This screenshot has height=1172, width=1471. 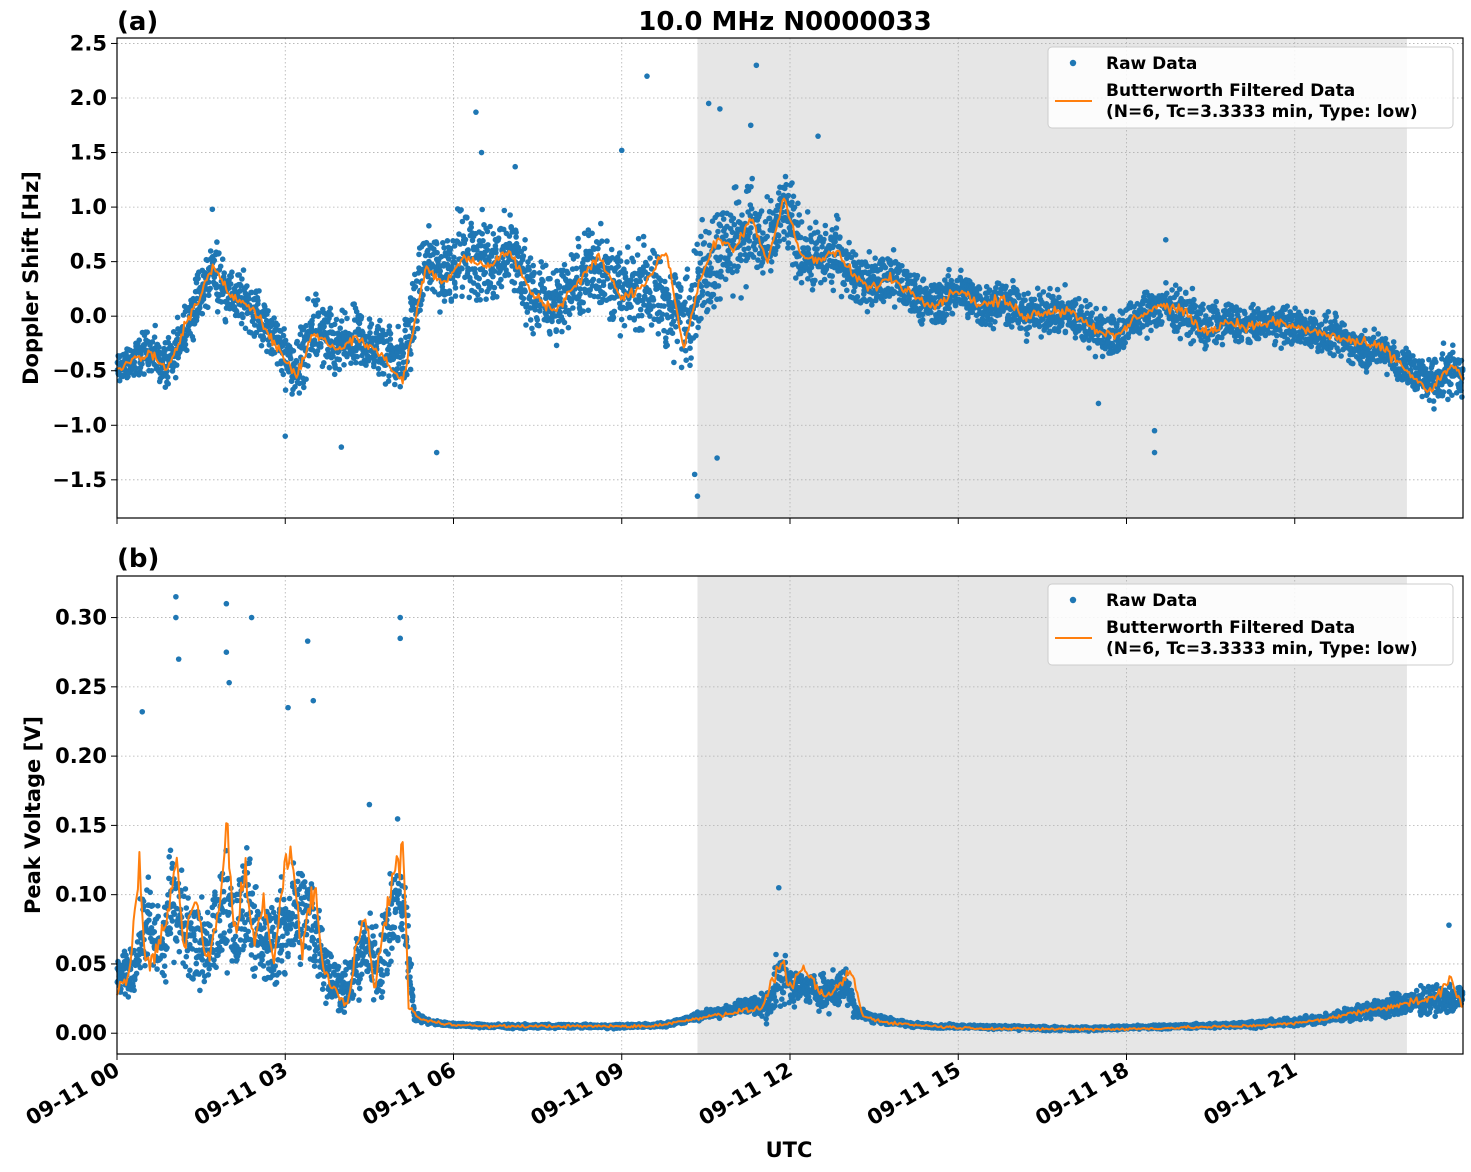 I want to click on raw-point-a-2066, so click(x=749, y=241).